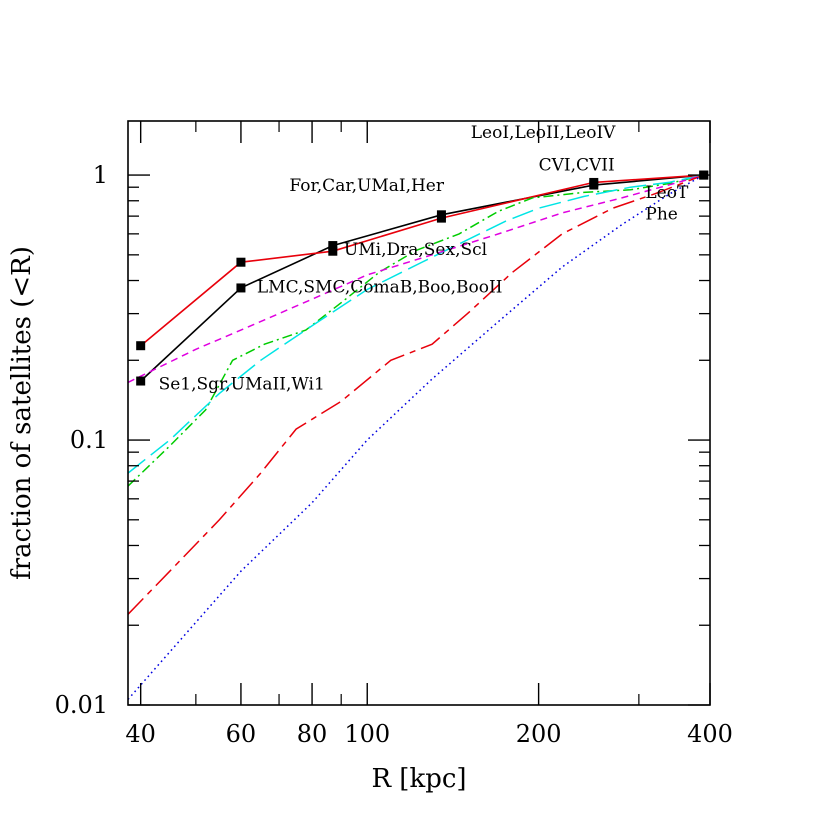  Describe the element at coordinates (415, 250) in the screenshot. I see `annotation-label: UMi,Dra,Sex,Scl` at that location.